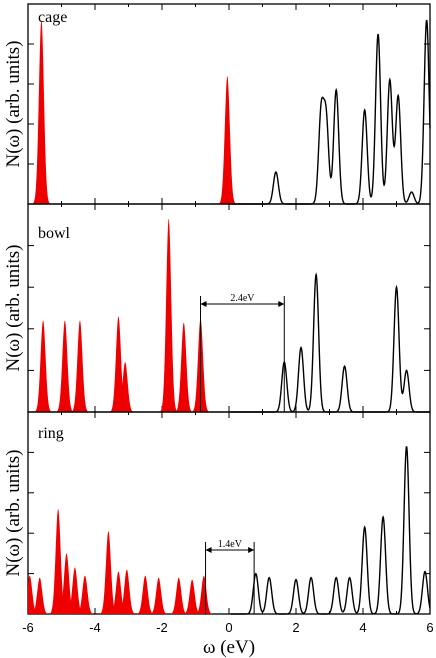 The image size is (436, 658). Describe the element at coordinates (242, 352) in the screenshot. I see `panel-bowl-gap: 2.4eV` at that location.